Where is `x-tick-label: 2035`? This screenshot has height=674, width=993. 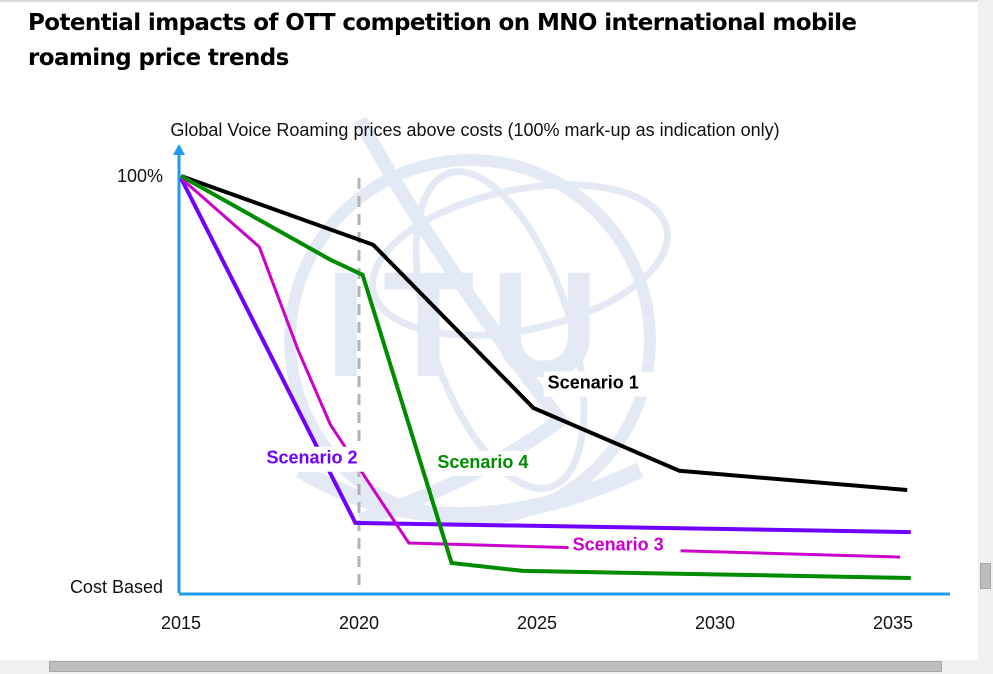
x-tick-label: 2035 is located at coordinates (893, 623).